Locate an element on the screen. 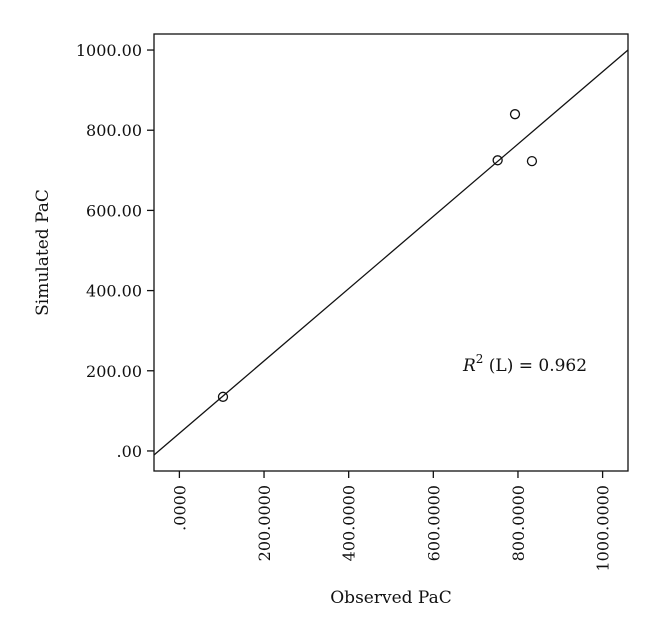 This screenshot has width=660, height=635. y-tick-label-2: 400.00 is located at coordinates (114, 291).